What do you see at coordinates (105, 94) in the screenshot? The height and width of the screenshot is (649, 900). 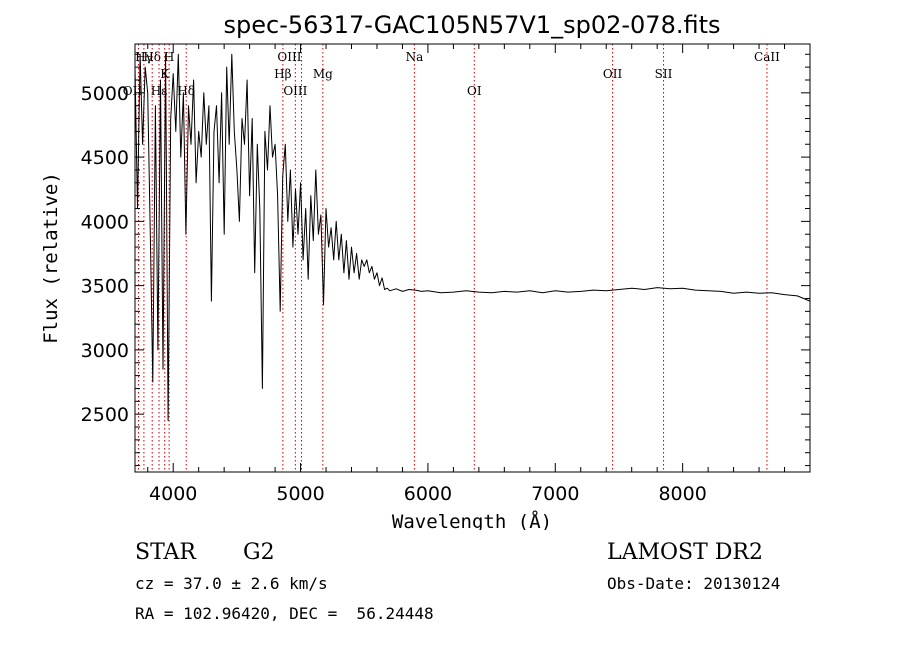 I see `y-tick-label-5: 5000` at bounding box center [105, 94].